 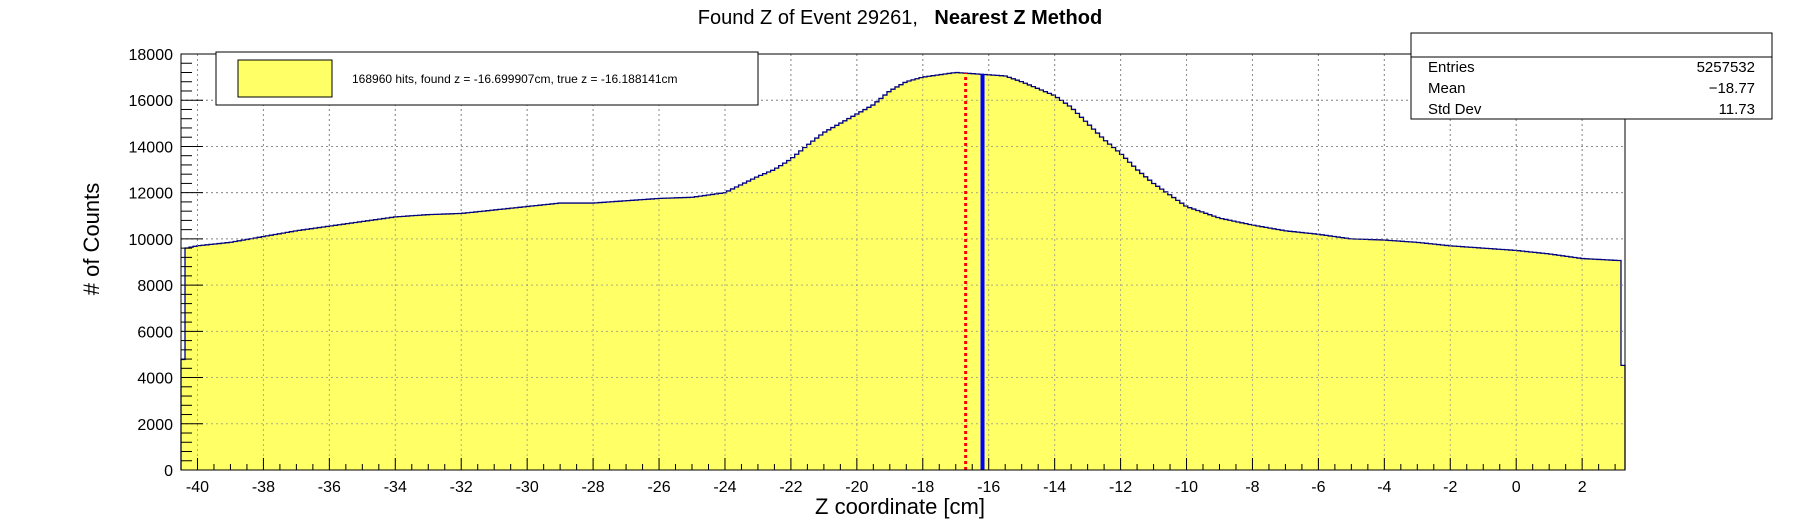 I want to click on y-tick-label: 0, so click(x=168, y=471).